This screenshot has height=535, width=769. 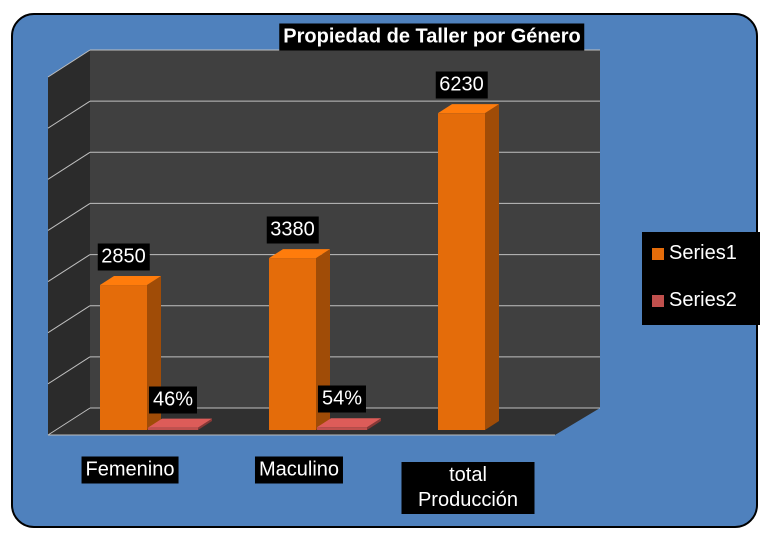 What do you see at coordinates (703, 300) in the screenshot?
I see `legend-label: Series2` at bounding box center [703, 300].